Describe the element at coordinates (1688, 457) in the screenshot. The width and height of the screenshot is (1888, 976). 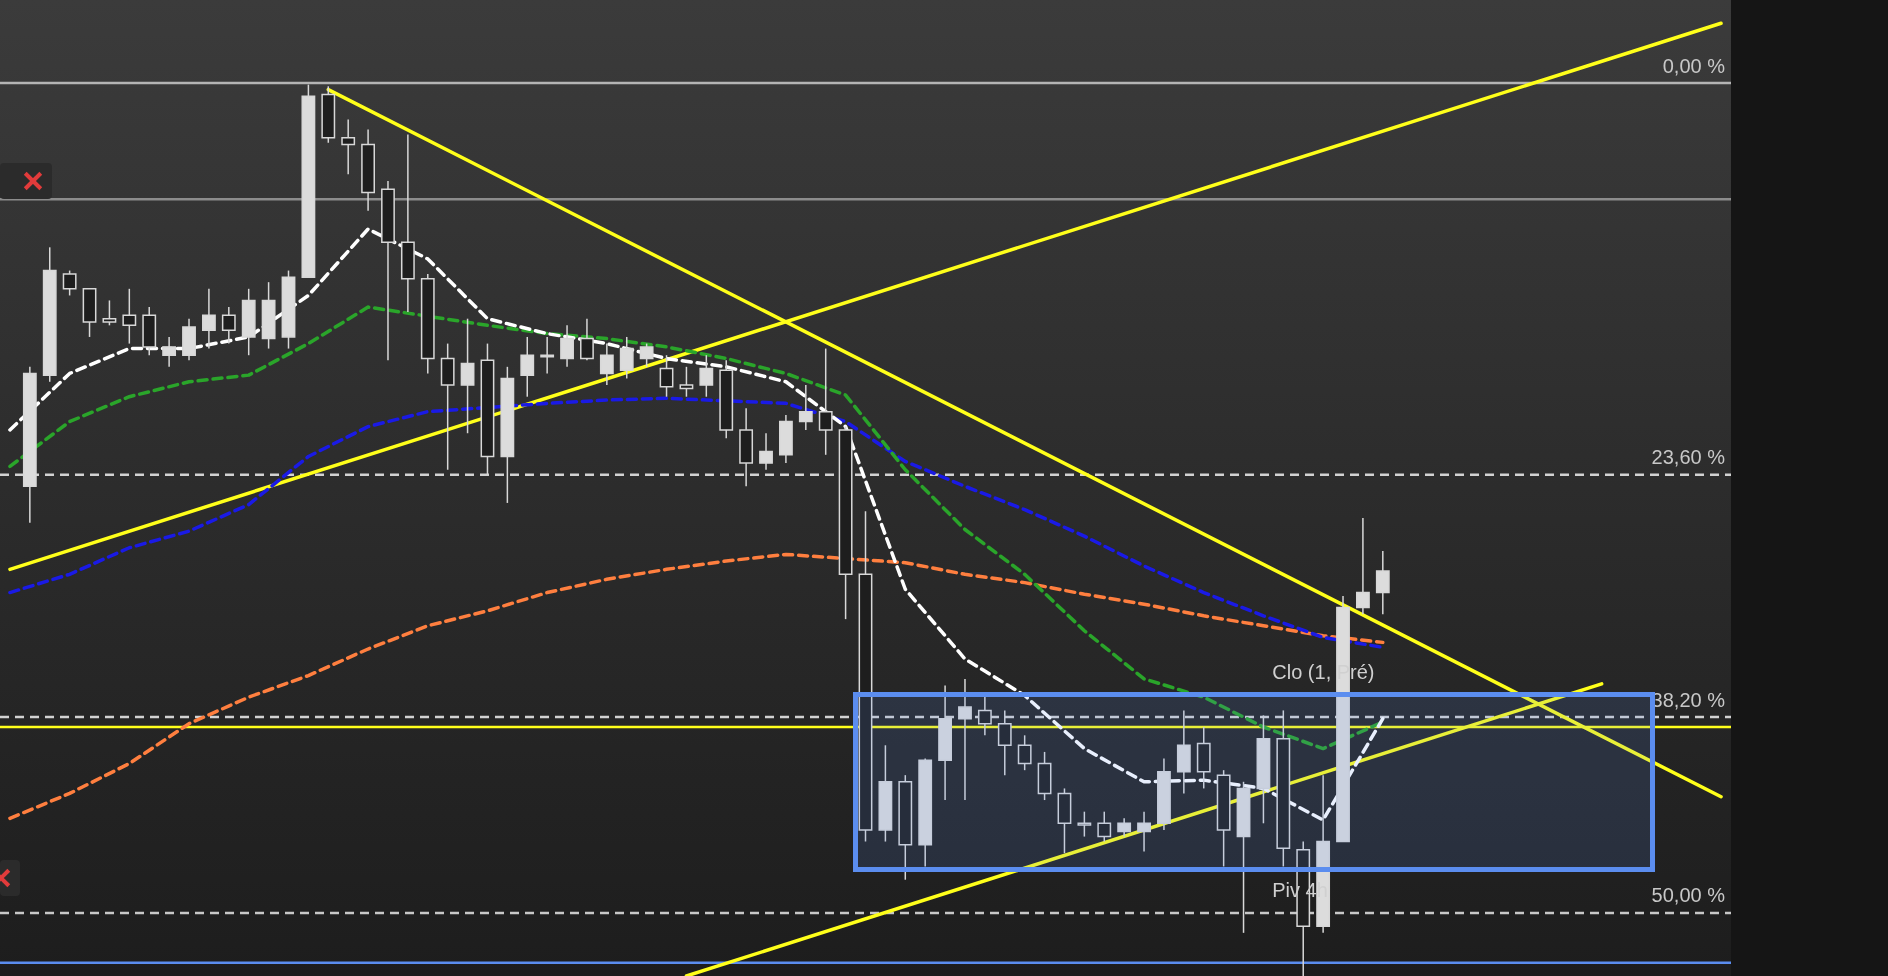
I see `ref-line-label: 23,60 %` at that location.